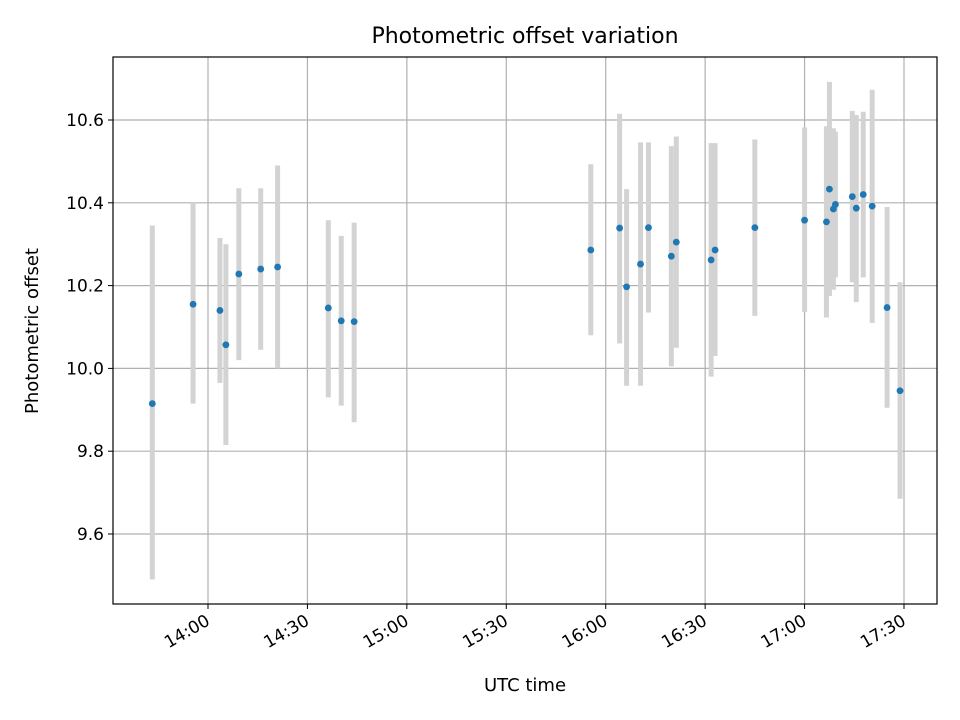 Image resolution: width=960 pixels, height=720 pixels. What do you see at coordinates (85, 204) in the screenshot?
I see `y-tick-label: 10.4` at bounding box center [85, 204].